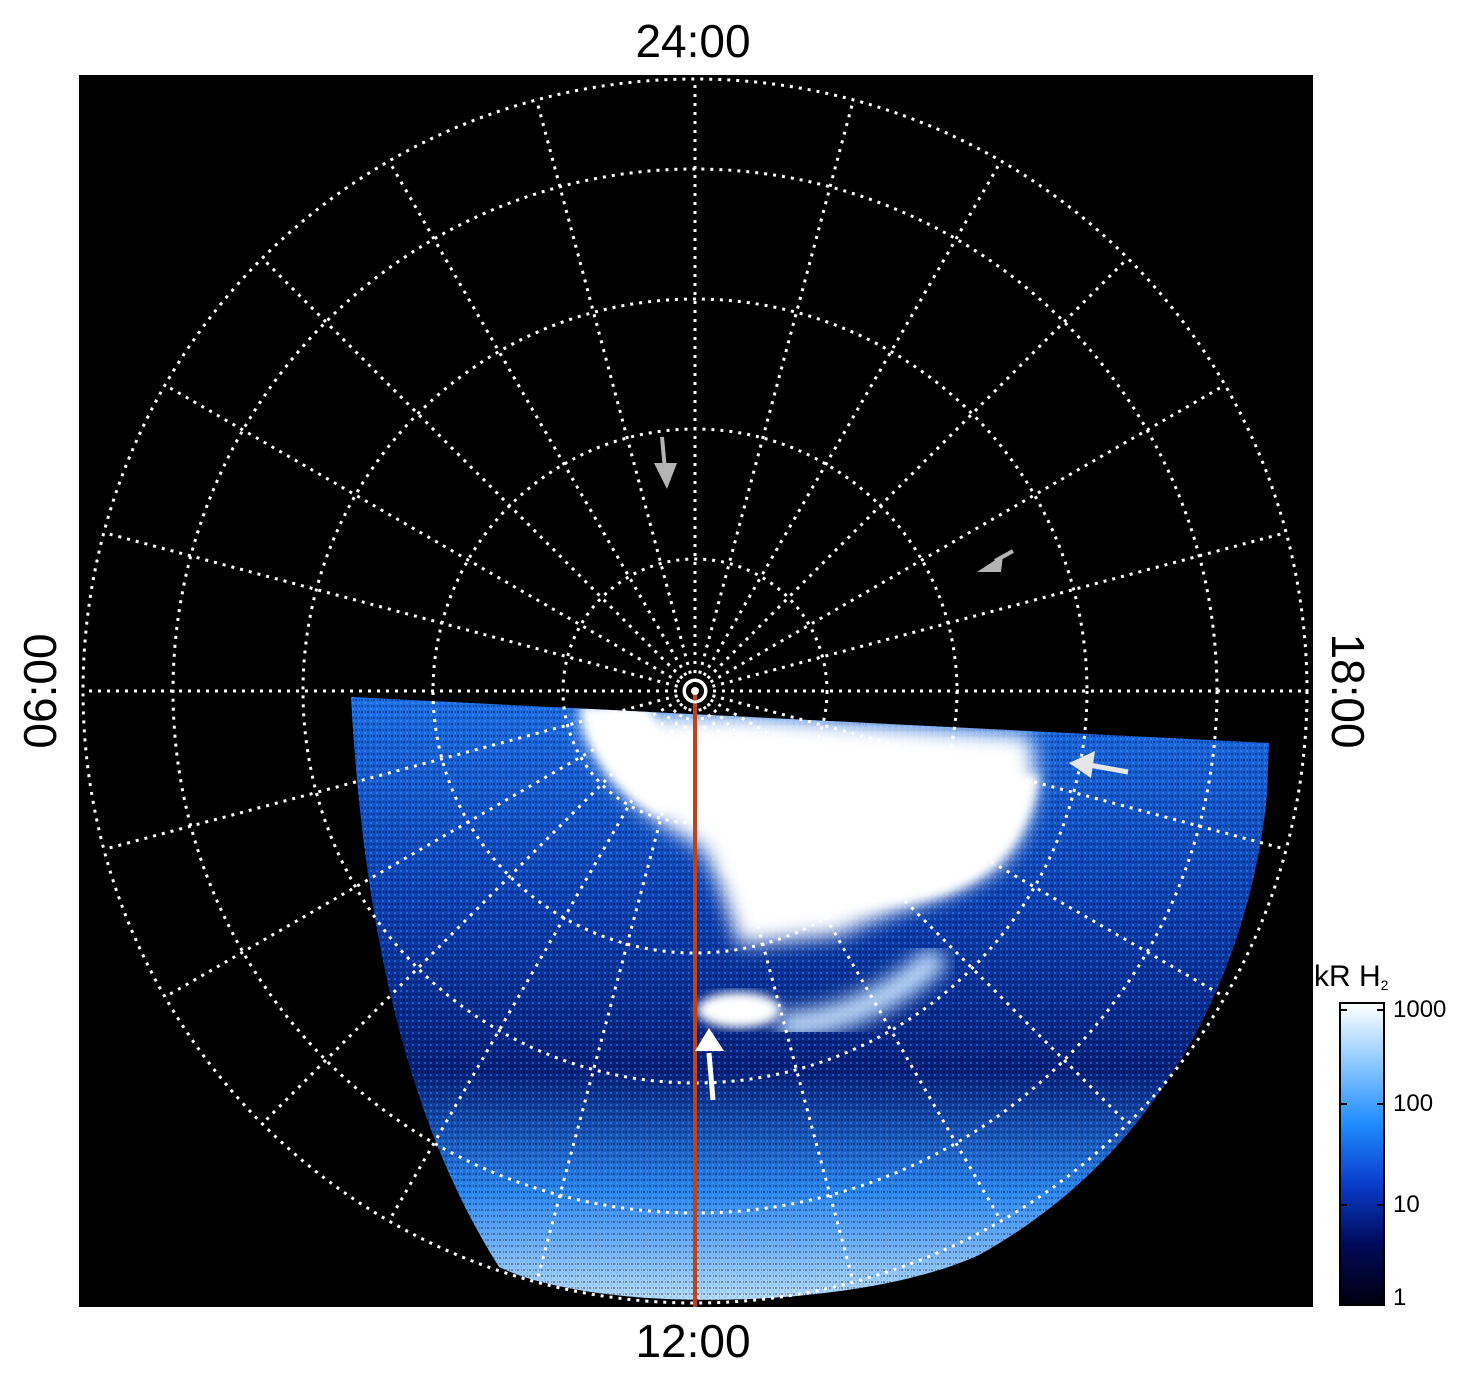 The image size is (1480, 1384). I want to click on arrow-nightside-gray, so click(665, 462).